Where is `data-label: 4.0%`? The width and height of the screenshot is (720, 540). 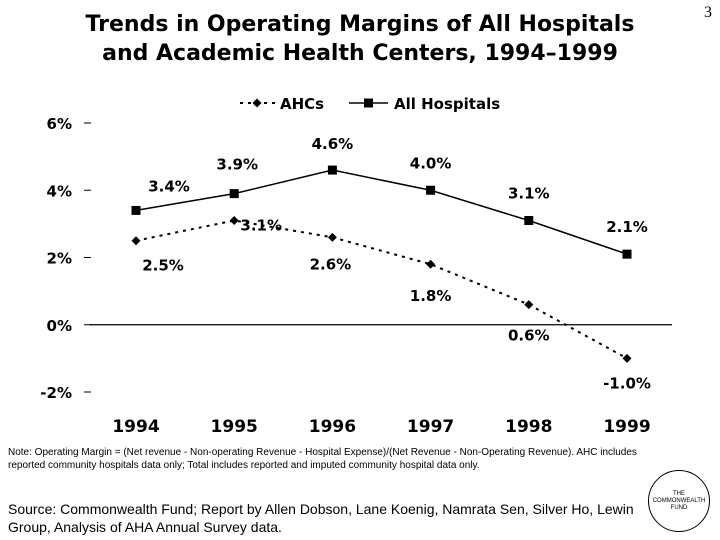
data-label: 4.0% is located at coordinates (431, 163).